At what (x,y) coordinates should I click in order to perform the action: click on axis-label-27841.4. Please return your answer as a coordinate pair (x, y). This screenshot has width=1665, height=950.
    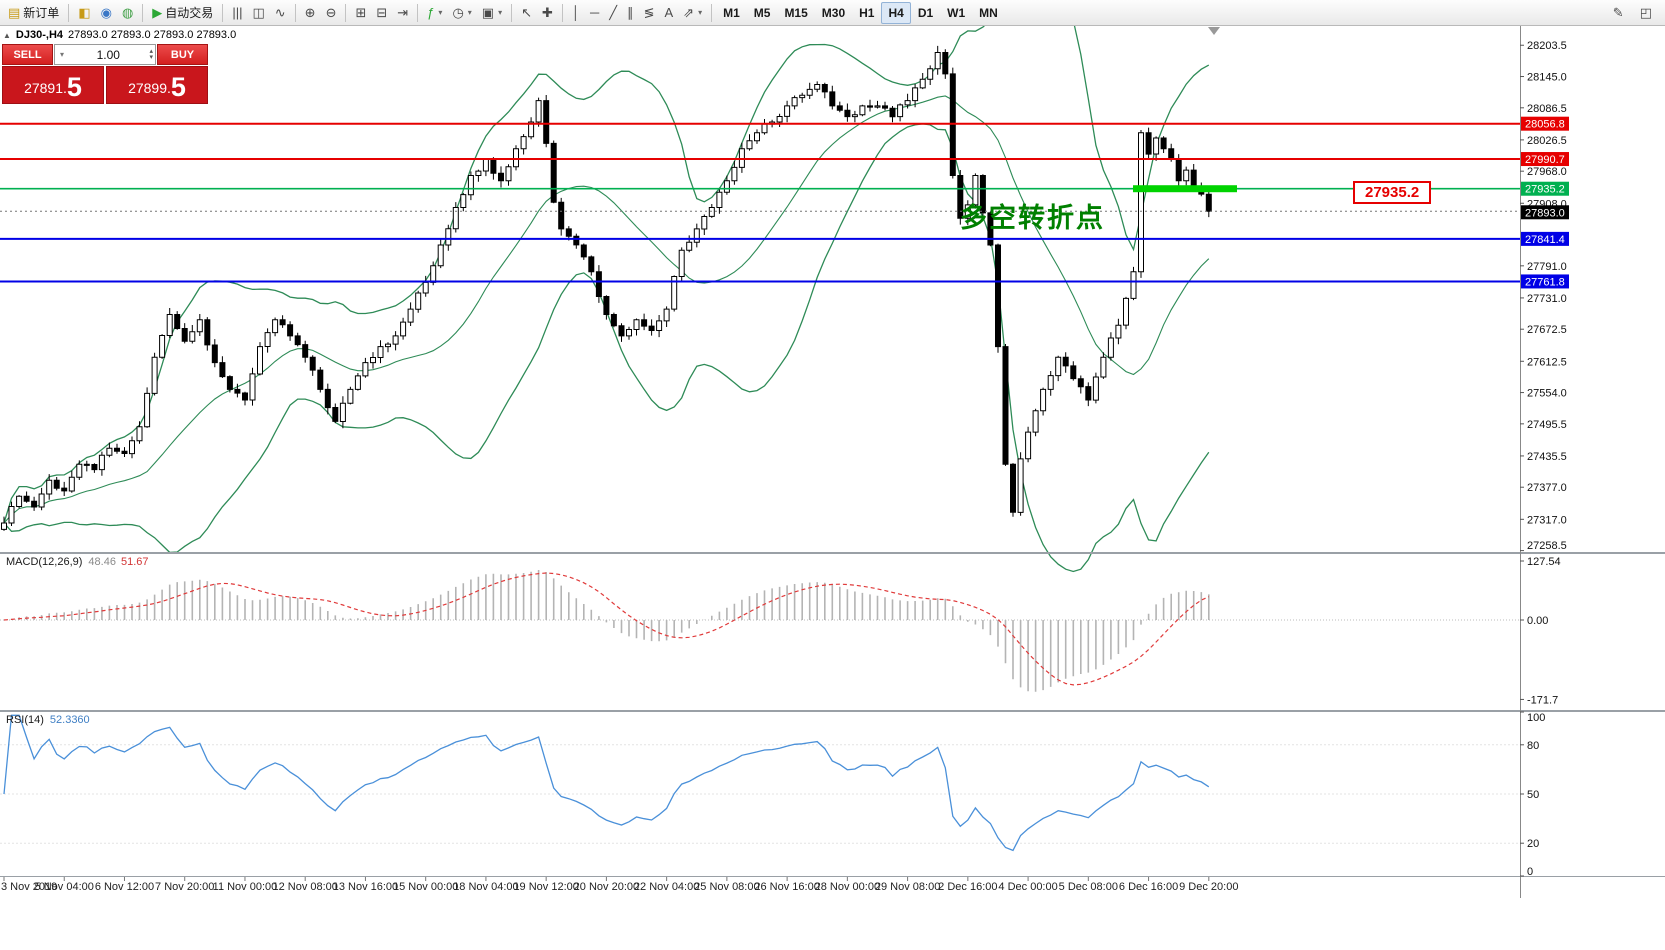
    Looking at the image, I should click on (1545, 238).